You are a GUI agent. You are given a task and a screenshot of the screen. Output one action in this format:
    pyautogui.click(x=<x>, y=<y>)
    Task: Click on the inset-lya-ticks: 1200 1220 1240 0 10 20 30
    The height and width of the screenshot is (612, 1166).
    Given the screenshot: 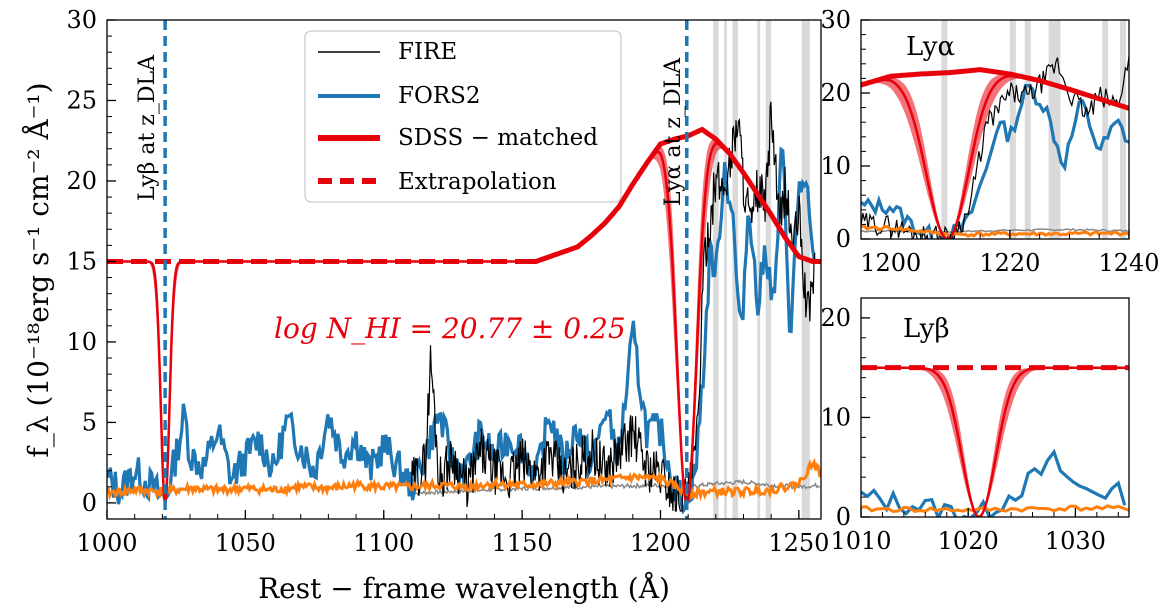 What is the action you would take?
    pyautogui.click(x=989, y=141)
    